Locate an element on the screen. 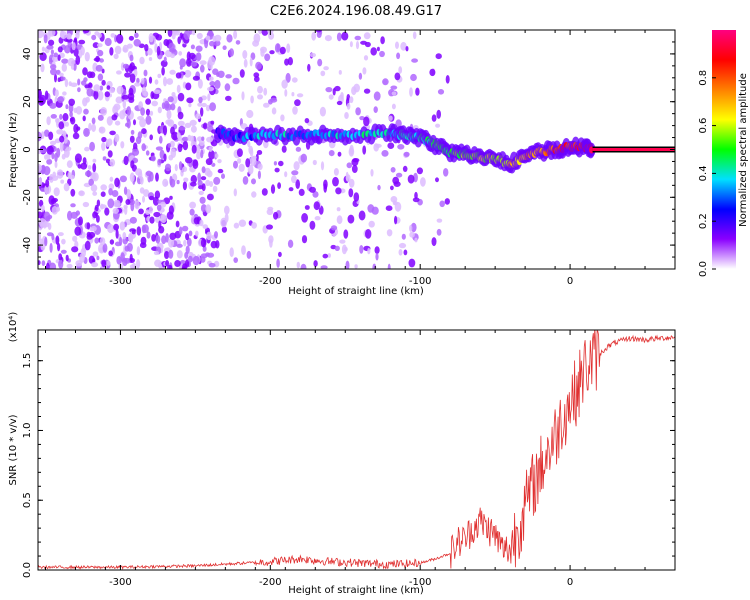  heatmap-xlabel: Height of straight line (km) is located at coordinates (356, 291).